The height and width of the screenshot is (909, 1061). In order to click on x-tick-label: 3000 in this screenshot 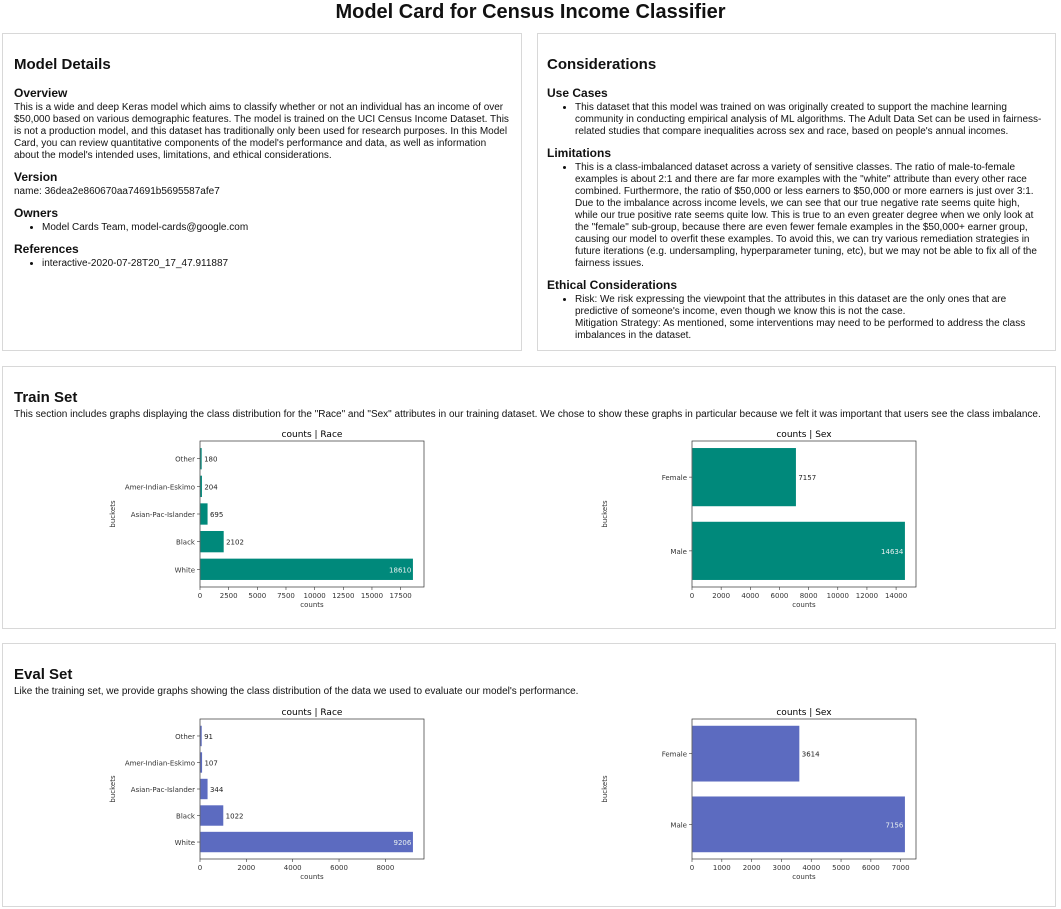, I will do `click(782, 868)`.